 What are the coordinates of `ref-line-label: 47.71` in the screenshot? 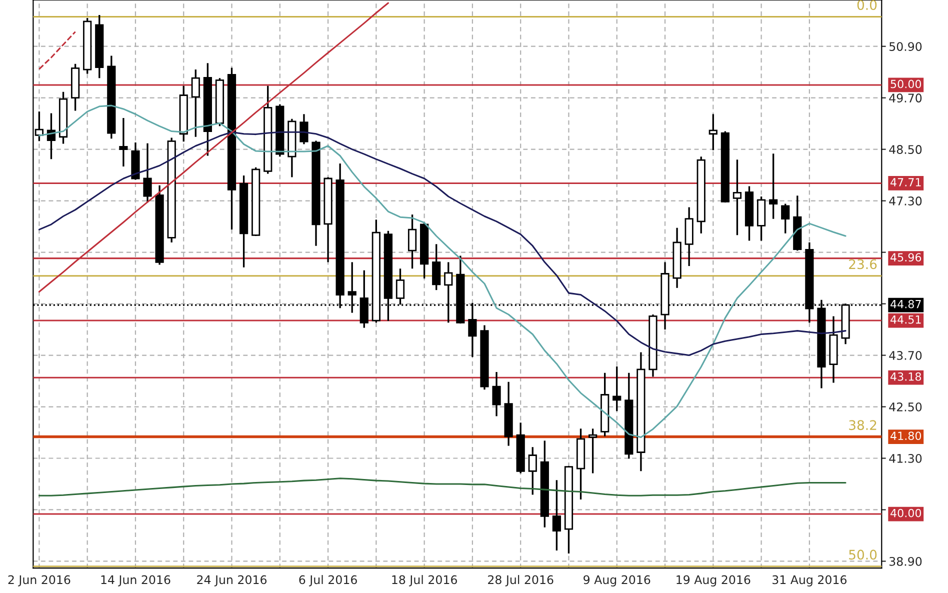 It's located at (905, 182).